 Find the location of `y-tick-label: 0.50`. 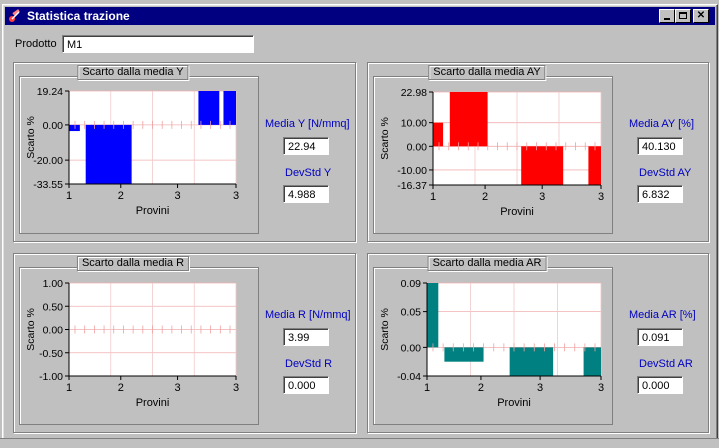

y-tick-label: 0.50 is located at coordinates (53, 307).